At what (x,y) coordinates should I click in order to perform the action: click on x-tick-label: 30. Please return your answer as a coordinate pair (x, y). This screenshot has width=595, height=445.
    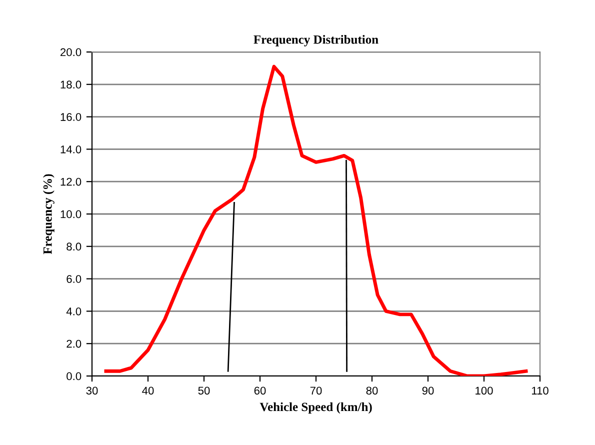
    Looking at the image, I should click on (92, 390).